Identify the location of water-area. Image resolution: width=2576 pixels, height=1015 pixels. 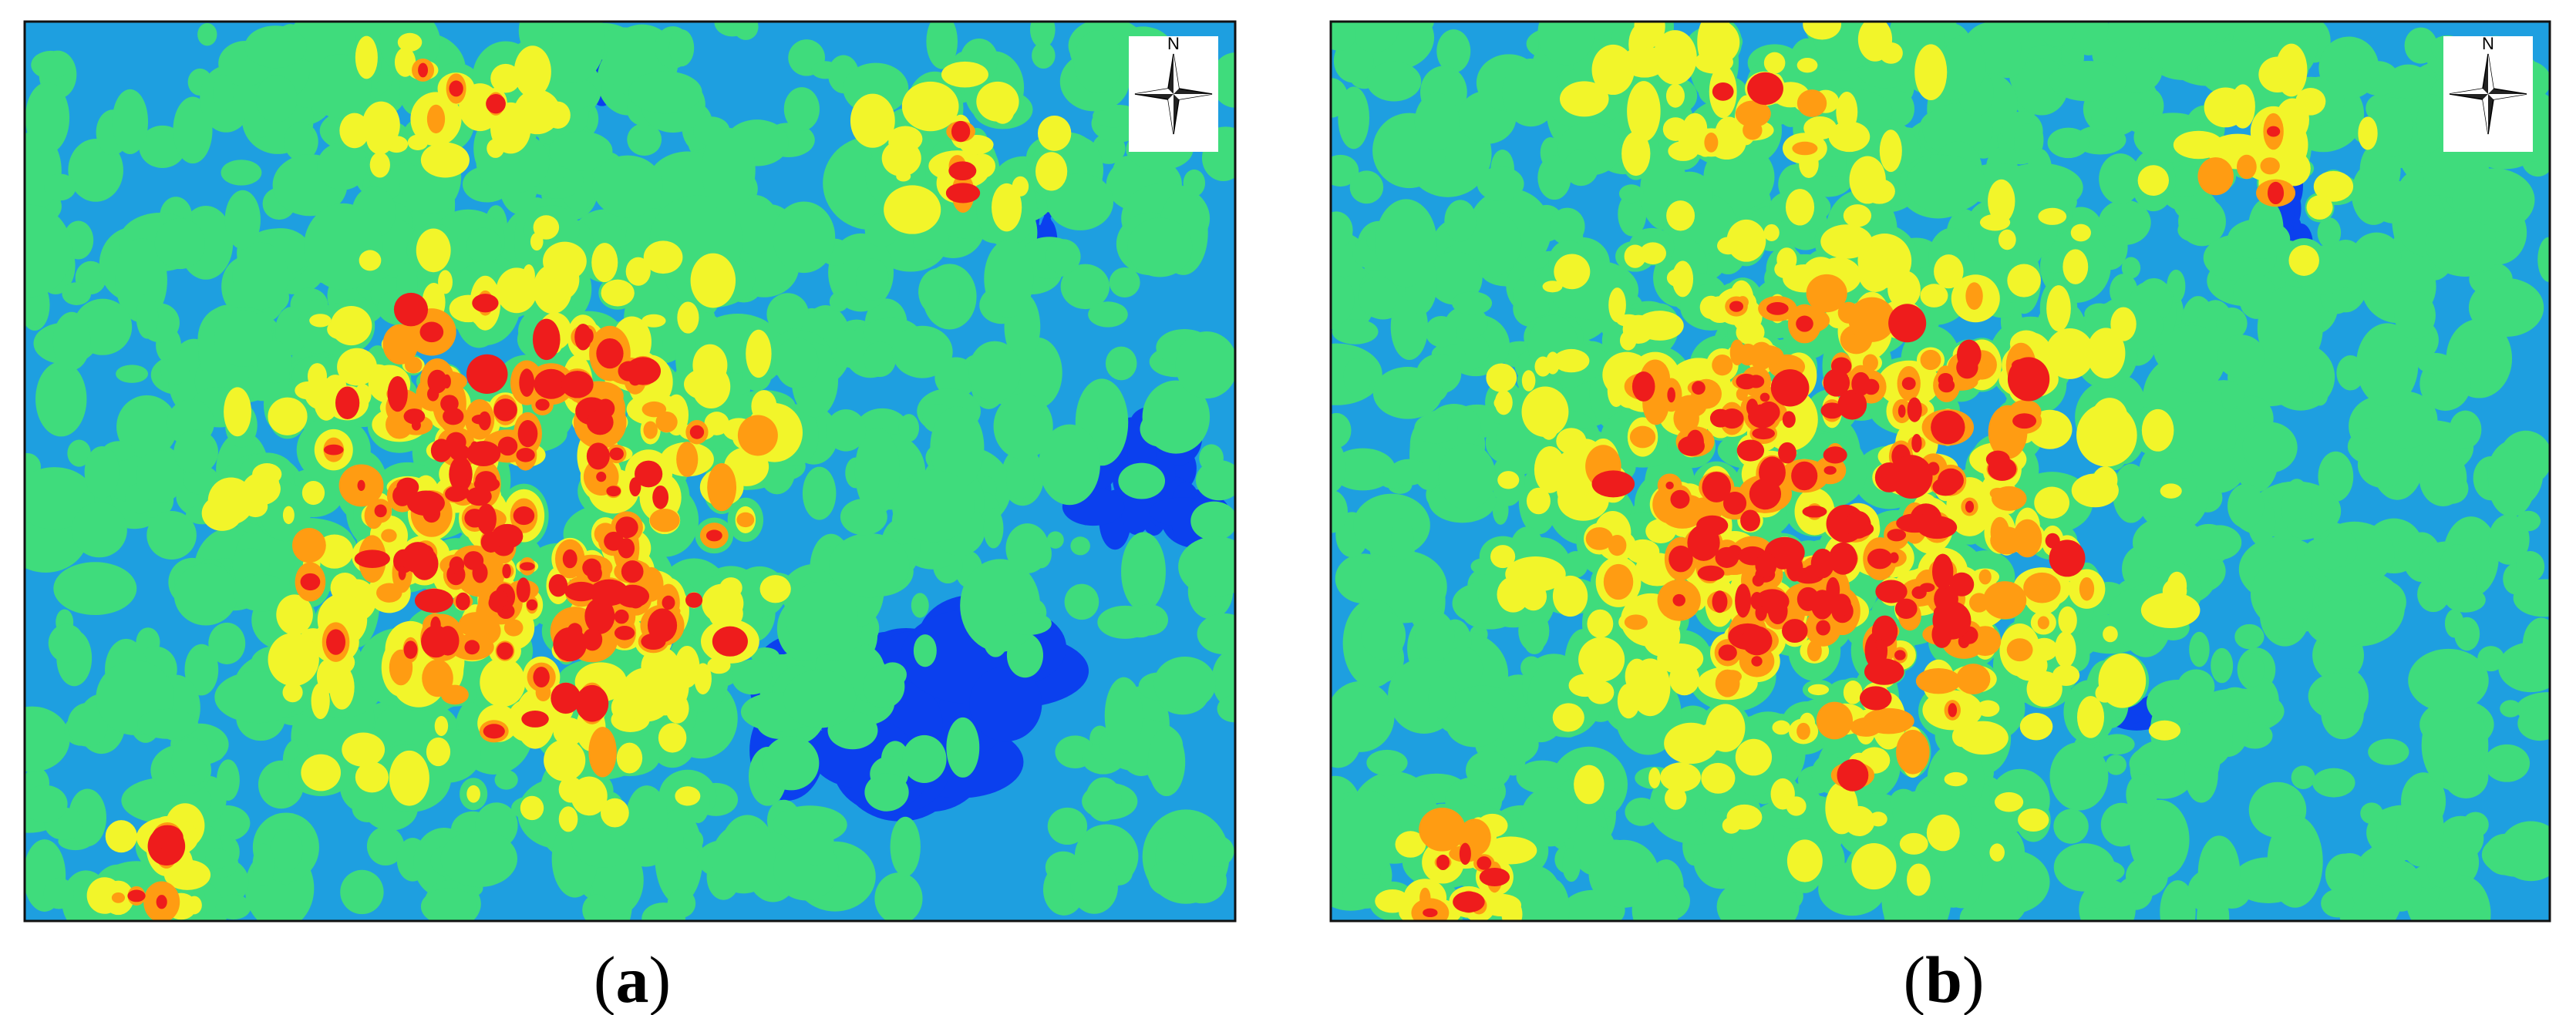
(1005, 704).